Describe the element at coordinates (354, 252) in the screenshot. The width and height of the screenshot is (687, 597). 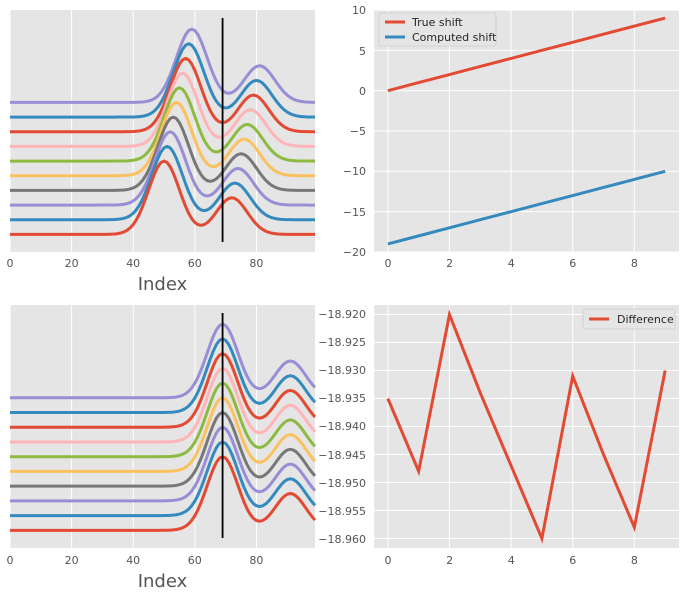
I see `tick-label: −20` at that location.